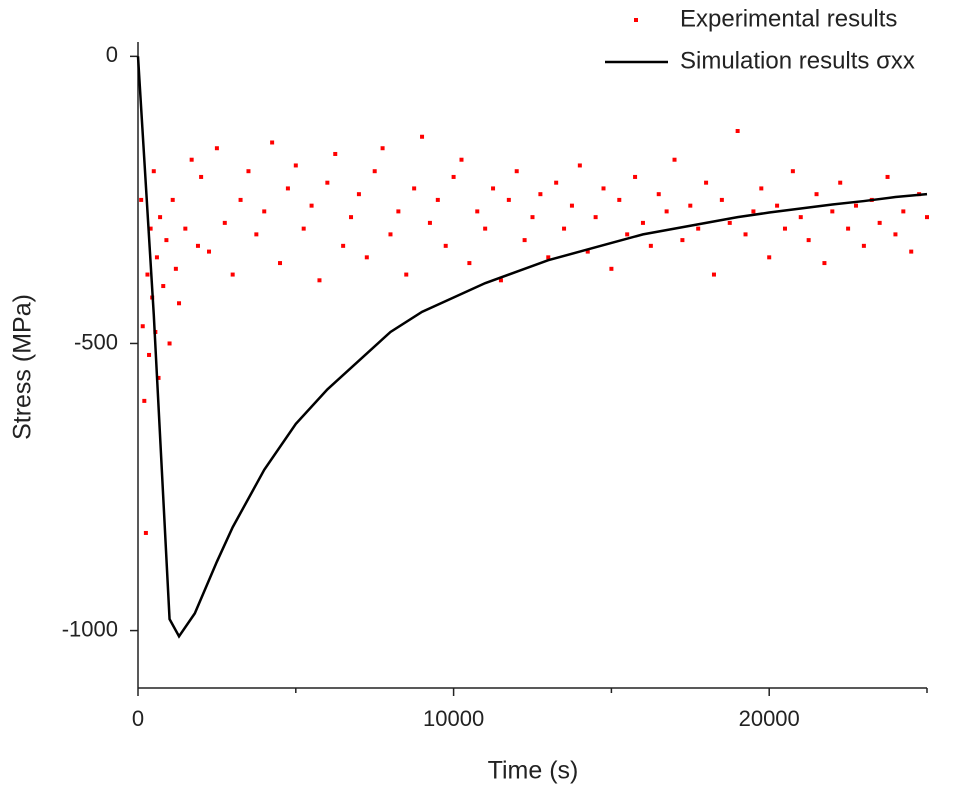 This screenshot has height=792, width=974. Describe the element at coordinates (797, 60) in the screenshot. I see `legend-label: Simulation results σxx` at that location.